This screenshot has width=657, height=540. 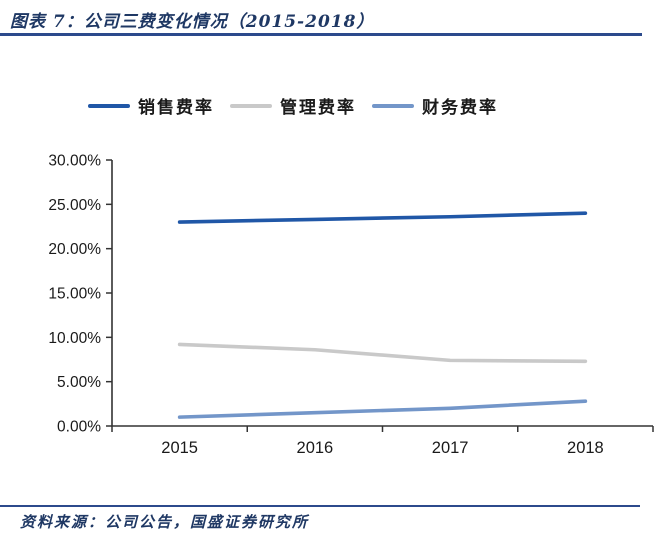 I want to click on page-title: 图表 7：公司三费变化情况（2015-2018）, so click(x=192, y=22).